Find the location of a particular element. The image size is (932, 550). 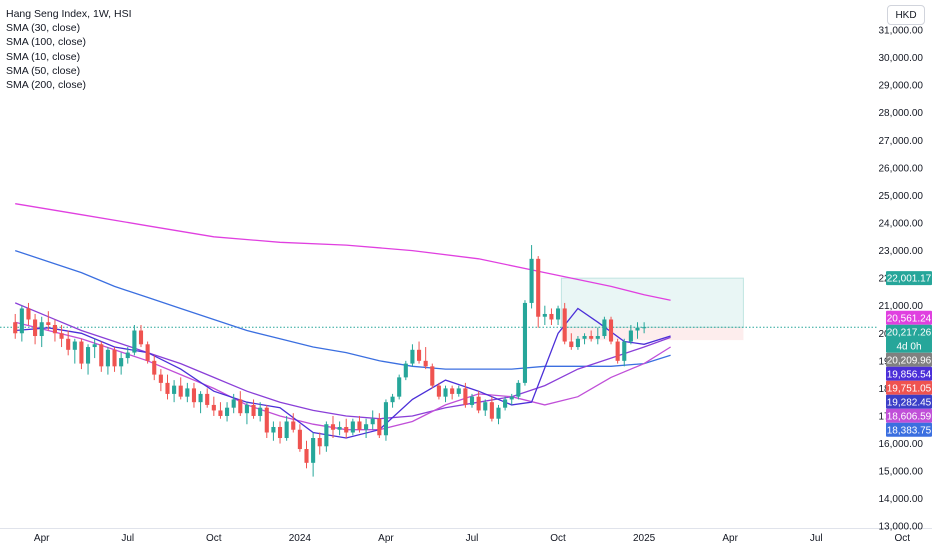

price-tag-label: 18,606.59 is located at coordinates (909, 416).